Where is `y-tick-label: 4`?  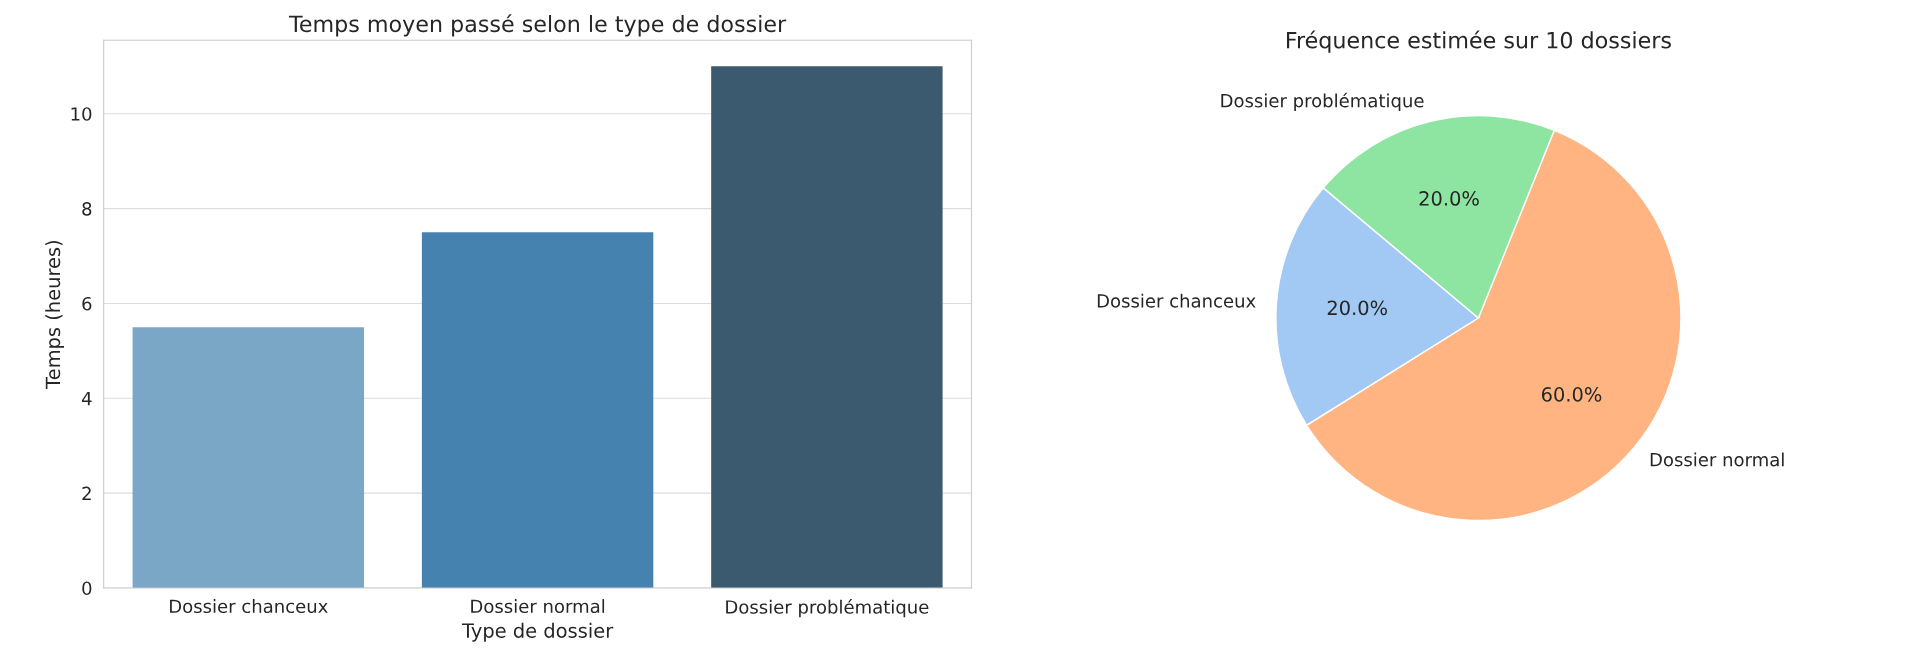 y-tick-label: 4 is located at coordinates (86, 398).